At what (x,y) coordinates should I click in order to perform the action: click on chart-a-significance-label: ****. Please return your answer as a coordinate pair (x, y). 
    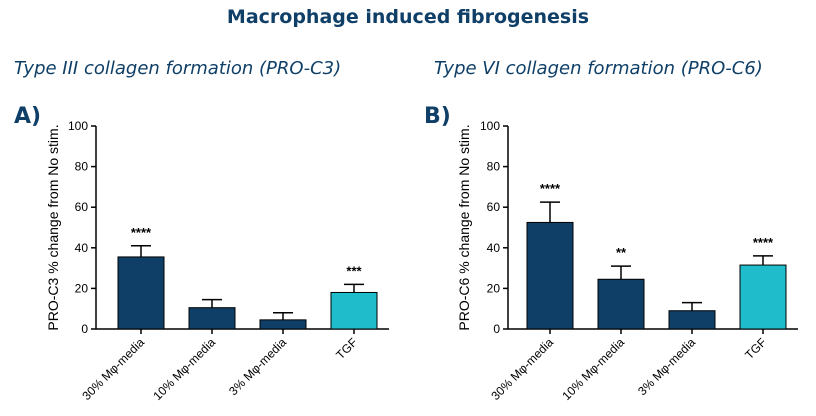
    Looking at the image, I should click on (141, 232).